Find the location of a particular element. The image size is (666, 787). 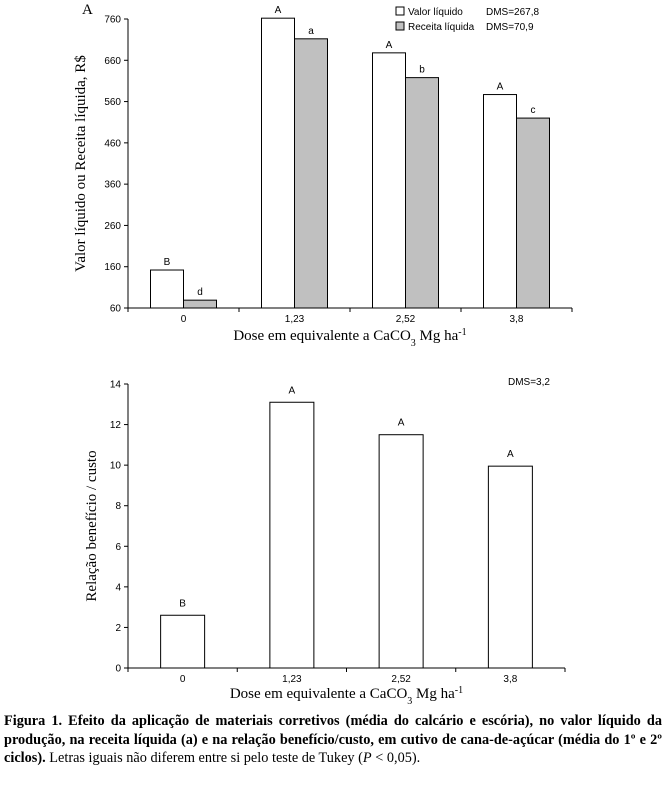

bar-letter: b is located at coordinates (422, 70).